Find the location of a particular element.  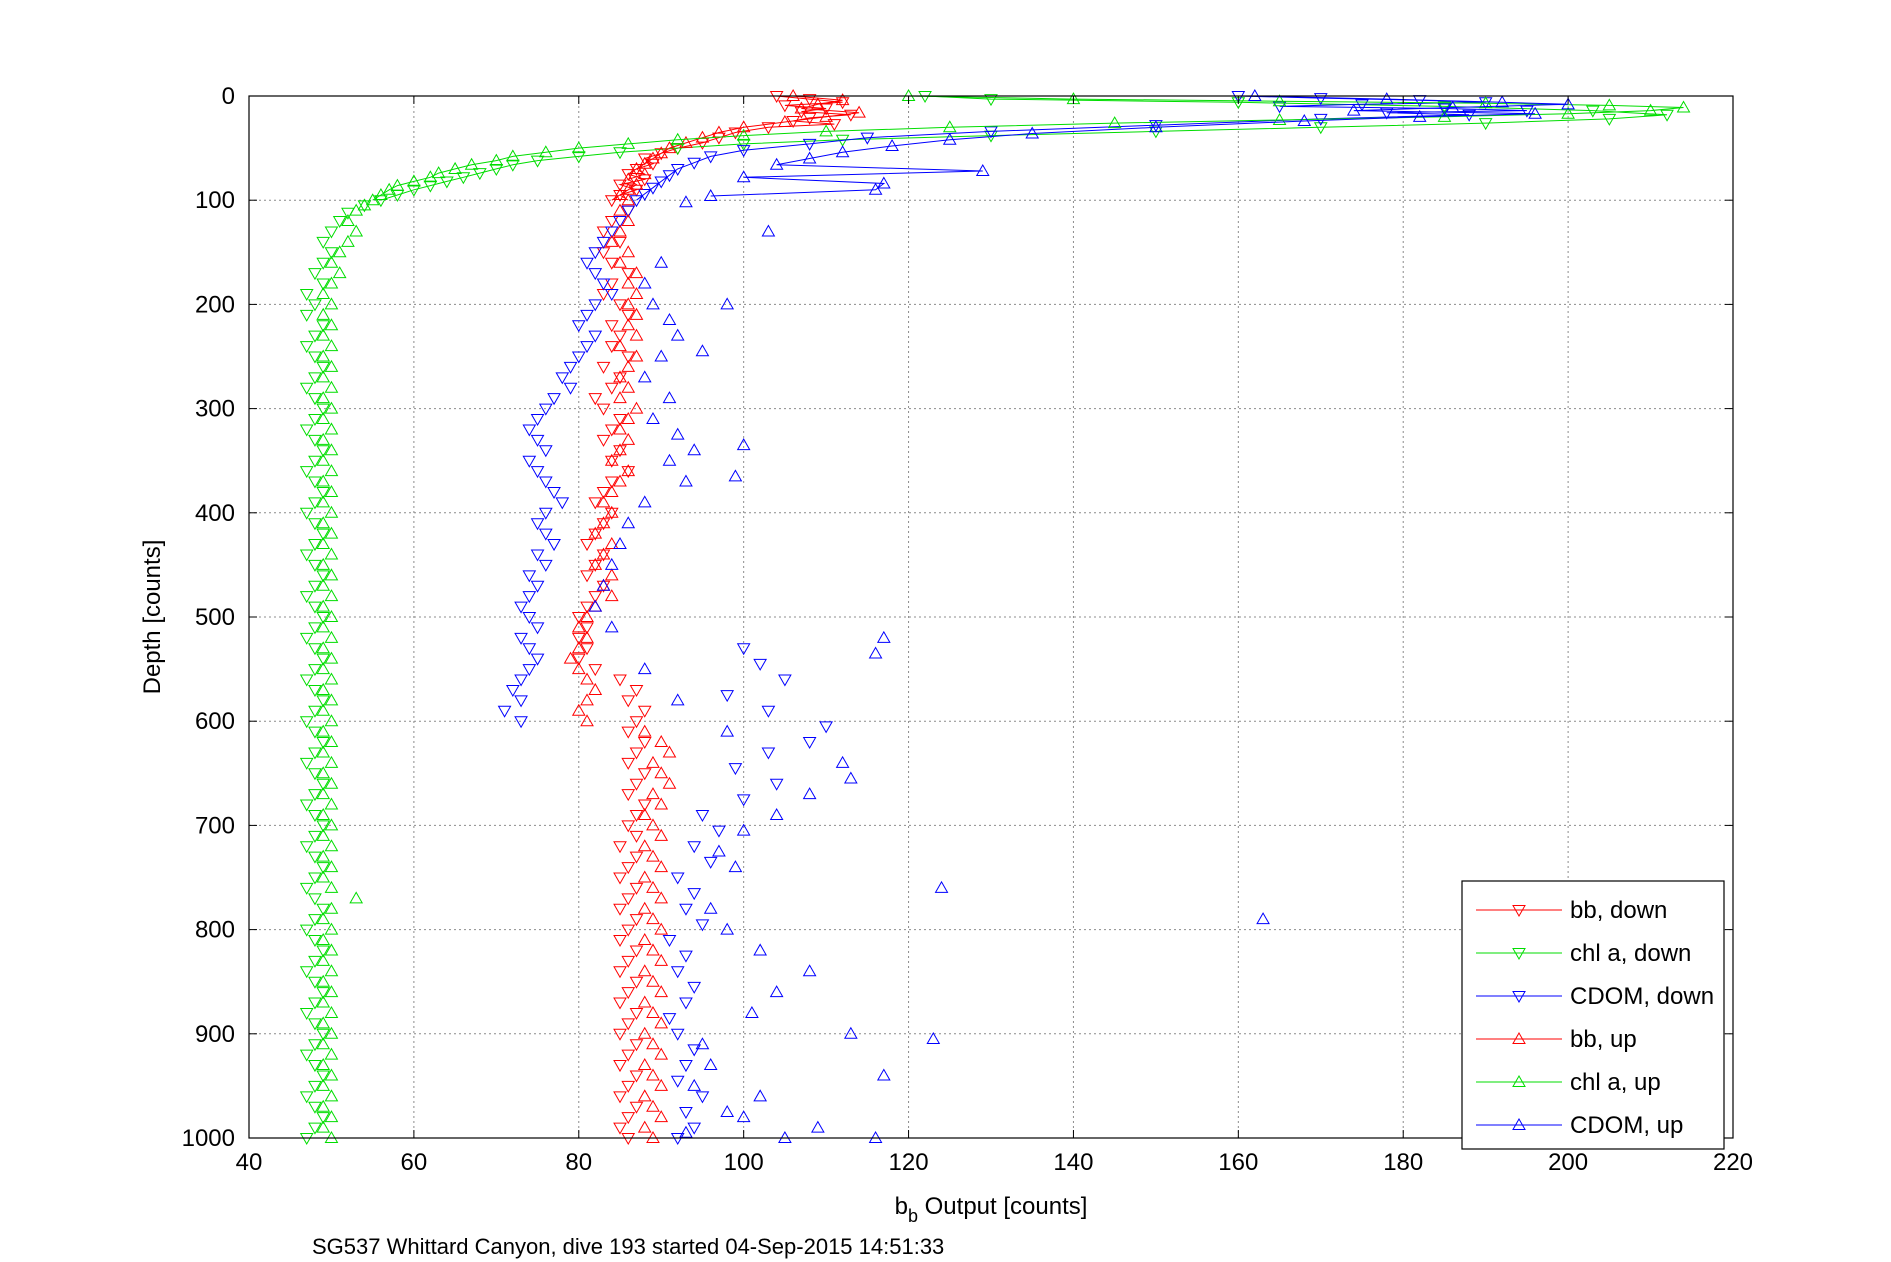

x-tick-label: 120 is located at coordinates (909, 1162).